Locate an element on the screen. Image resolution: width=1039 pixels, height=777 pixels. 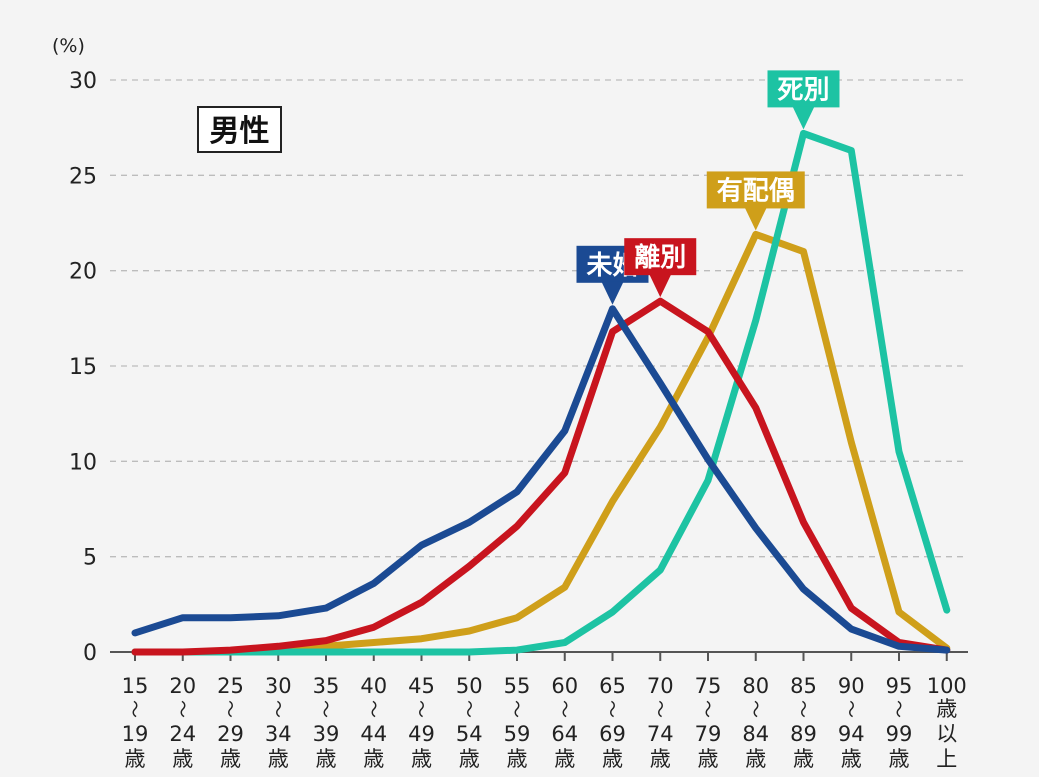
x-tick-label-17-0: 100 is located at coordinates (947, 686).